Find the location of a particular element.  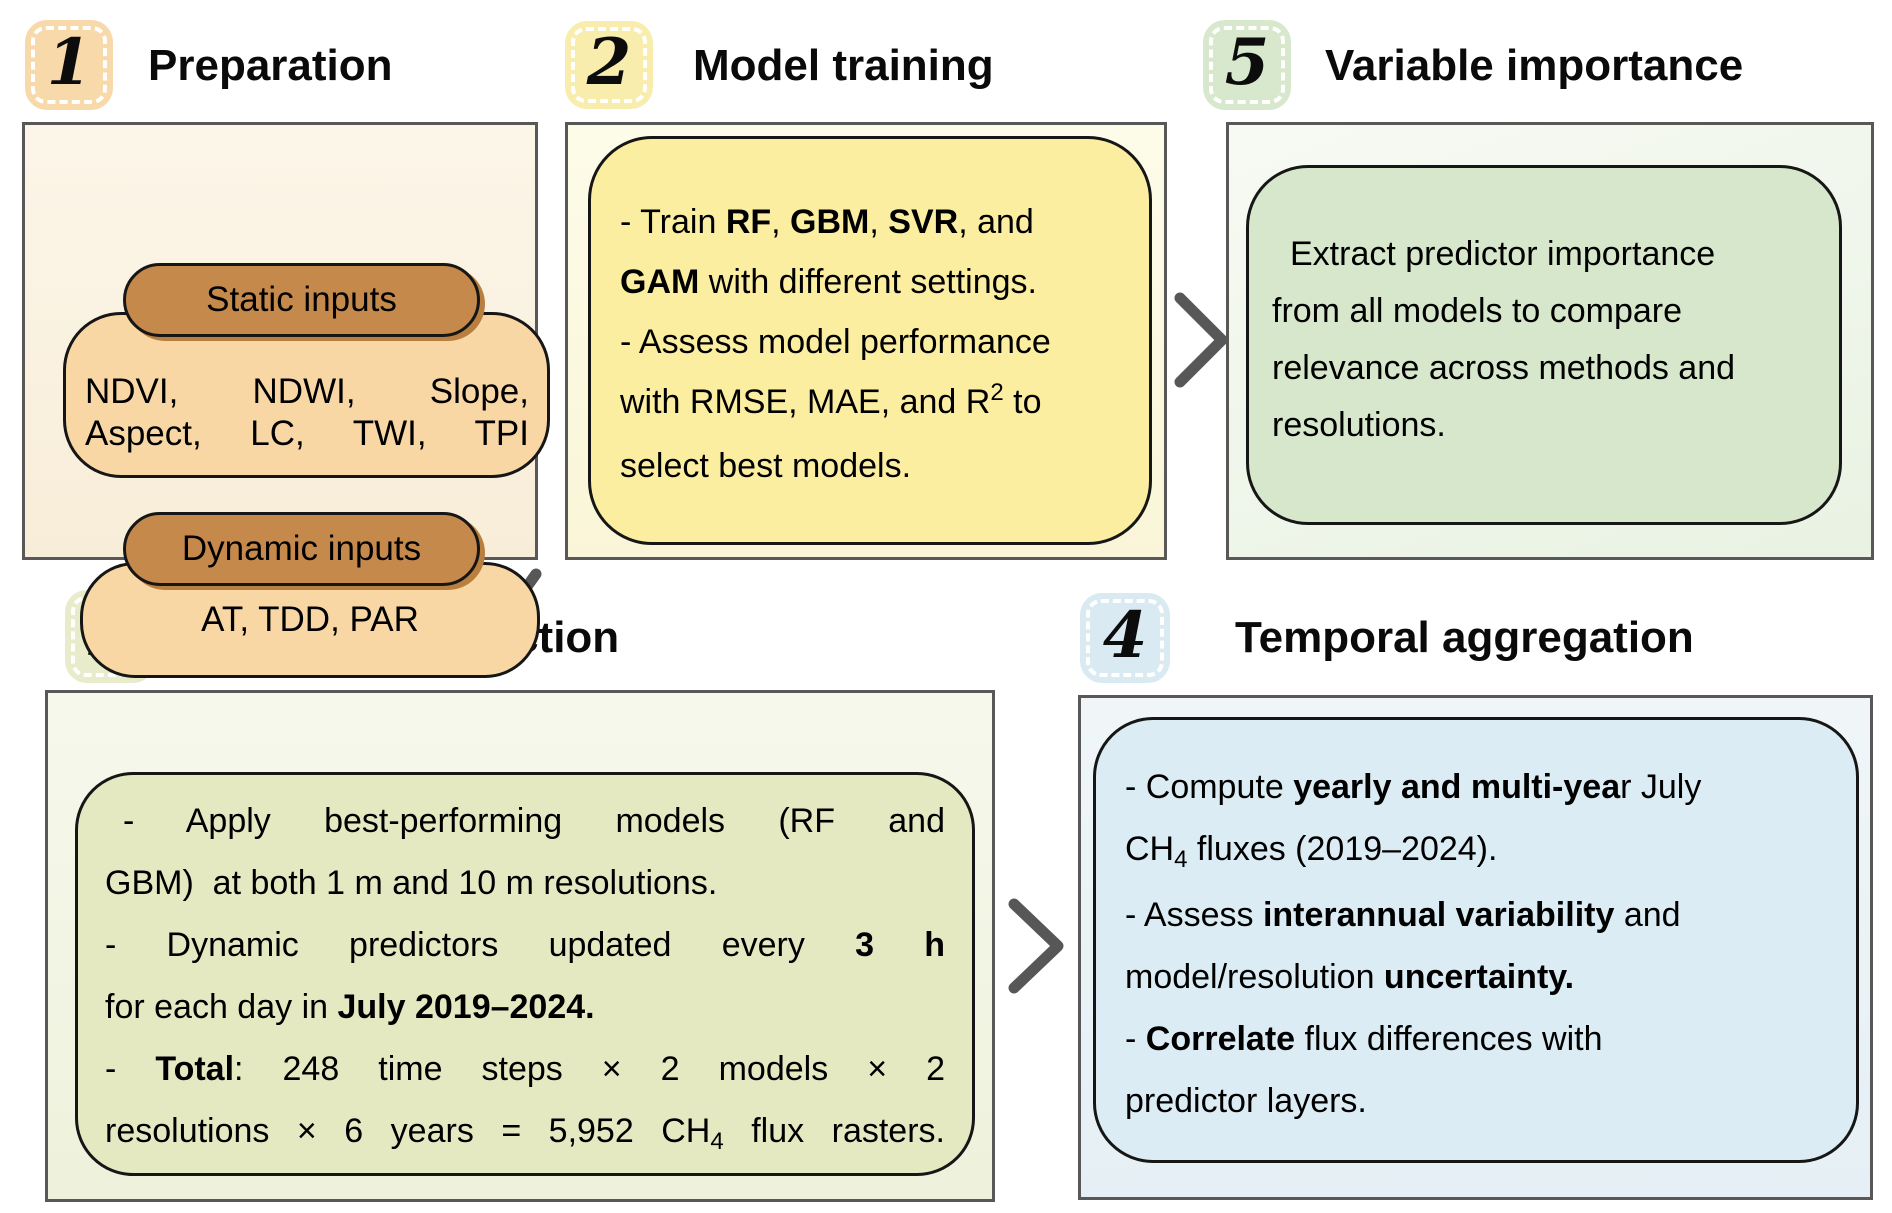

step5-content-box is located at coordinates (1544, 345).